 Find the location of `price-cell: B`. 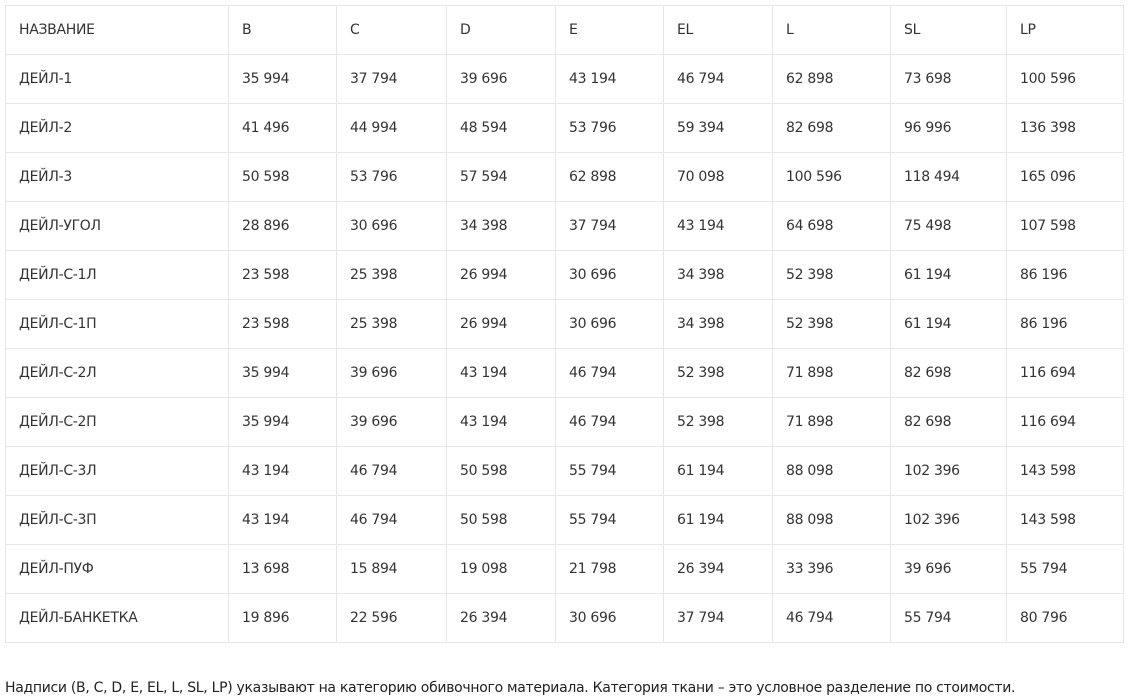

price-cell: B is located at coordinates (282, 30).